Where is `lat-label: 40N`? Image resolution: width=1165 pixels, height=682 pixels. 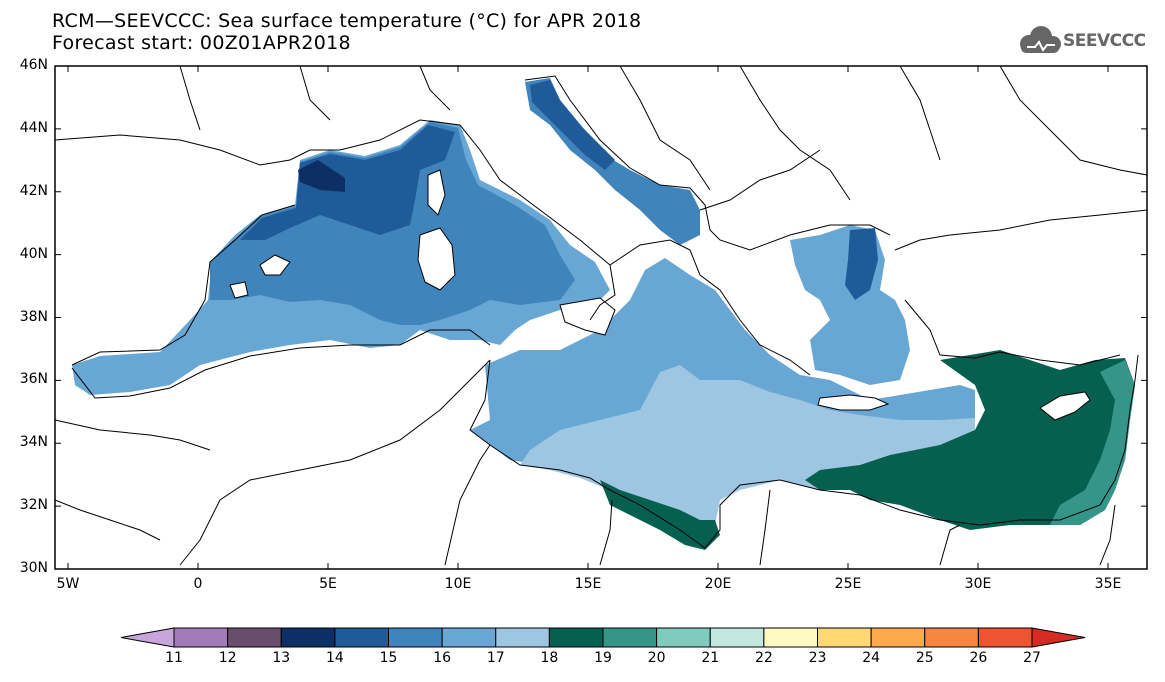
lat-label: 40N is located at coordinates (33, 253).